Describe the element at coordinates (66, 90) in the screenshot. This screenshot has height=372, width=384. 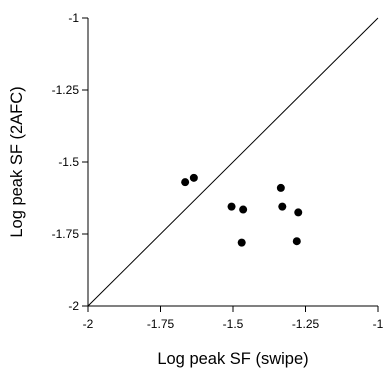
I see `y-tick-label: -1.25` at that location.